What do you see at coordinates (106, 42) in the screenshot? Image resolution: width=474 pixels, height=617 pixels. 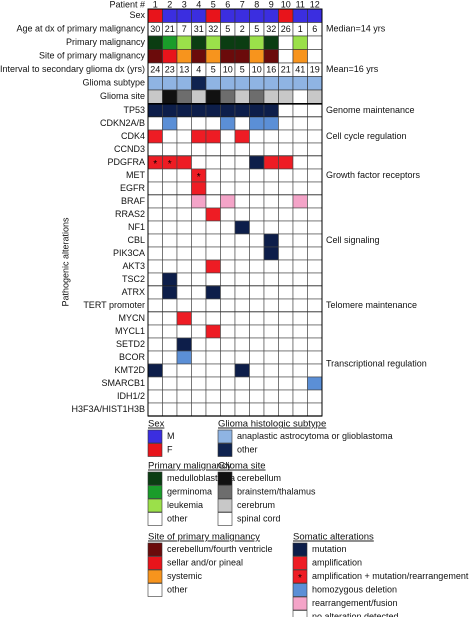 I see `row-label: Primary malignancy` at bounding box center [106, 42].